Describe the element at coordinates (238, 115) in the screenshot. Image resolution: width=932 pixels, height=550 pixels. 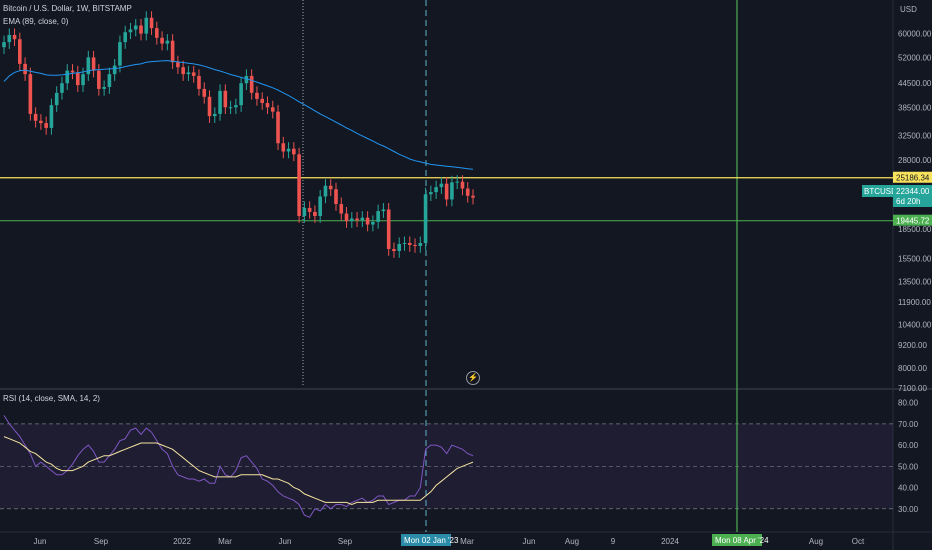
I see `ema-line` at that location.